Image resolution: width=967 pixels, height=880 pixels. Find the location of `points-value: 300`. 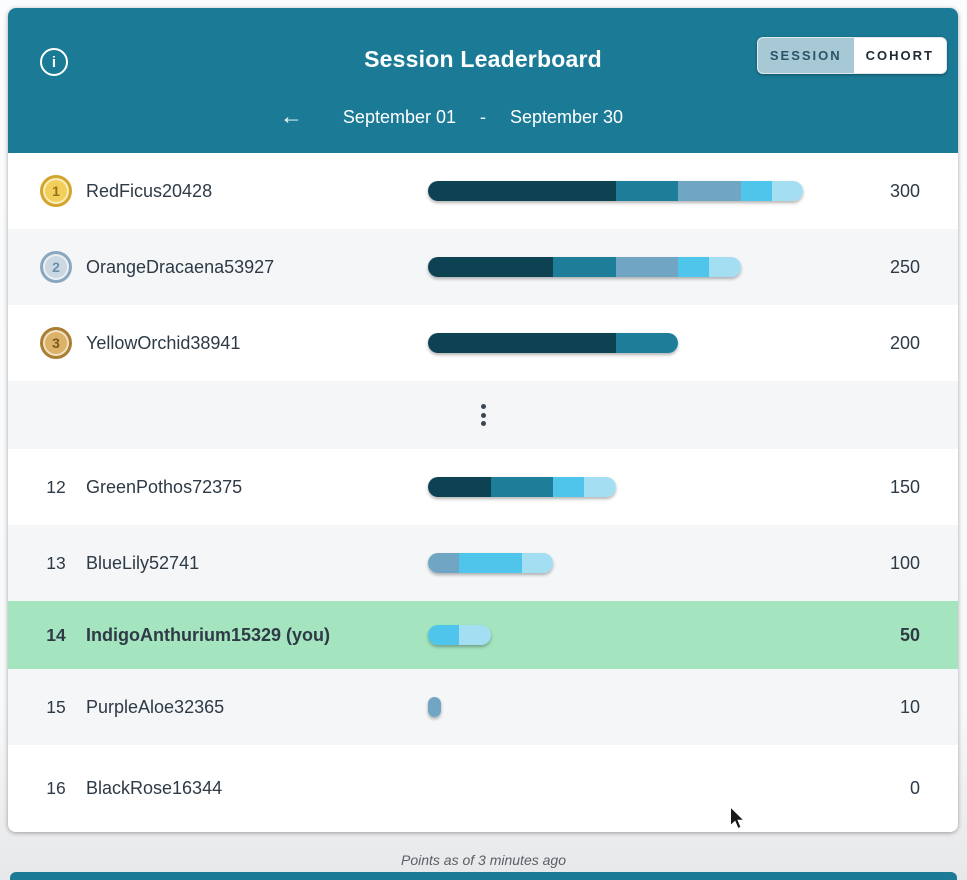

points-value: 300 is located at coordinates (904, 190).